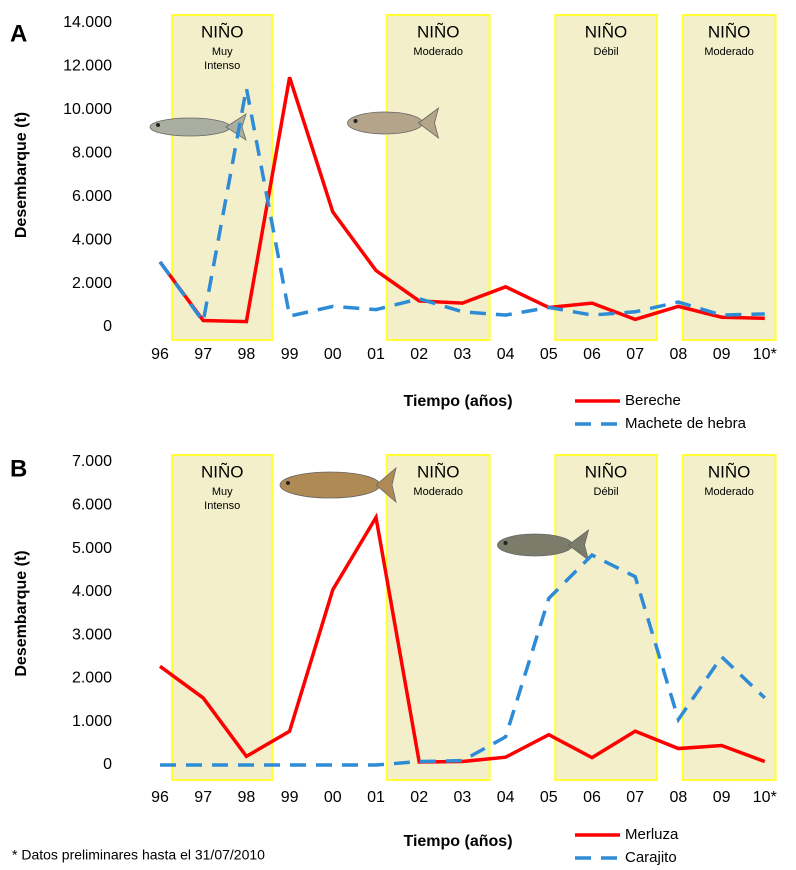 This screenshot has width=796, height=870. I want to click on y-tick-label: 7.000, so click(92, 461).